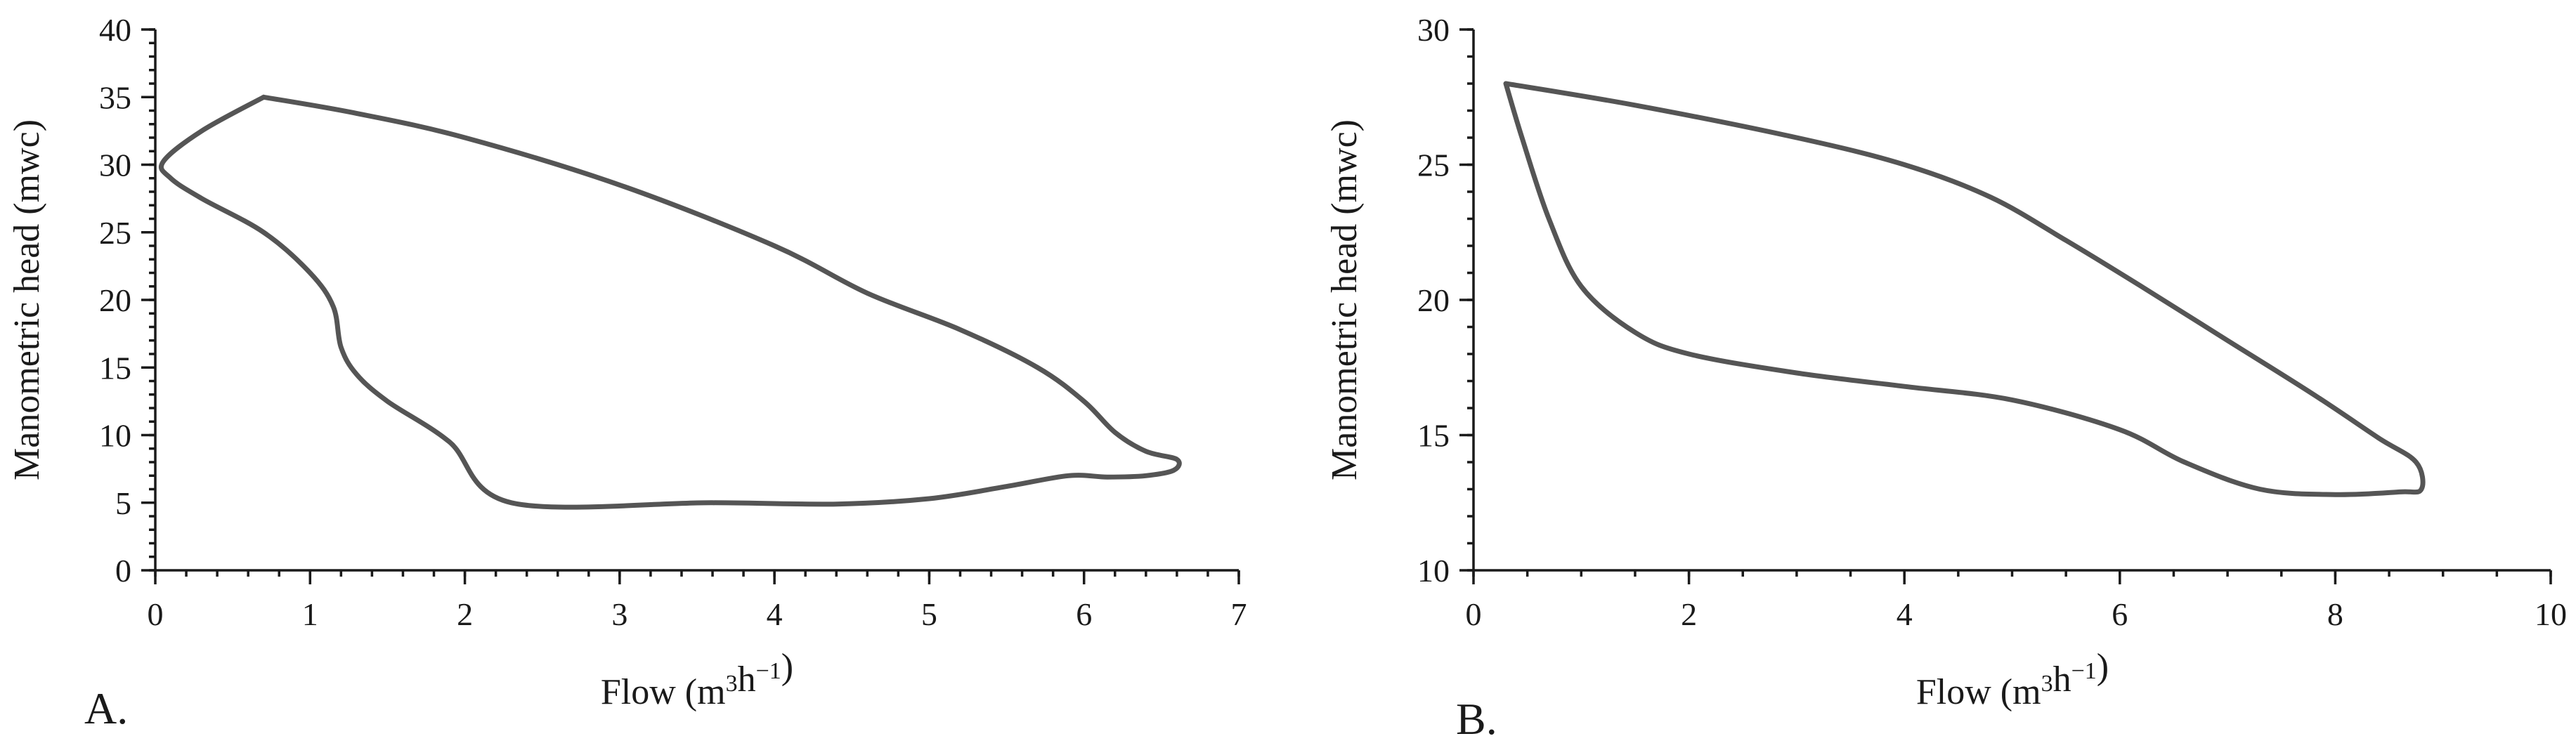 Image resolution: width=2576 pixels, height=748 pixels. Describe the element at coordinates (1239, 614) in the screenshot. I see `x-tick-label: 7` at that location.